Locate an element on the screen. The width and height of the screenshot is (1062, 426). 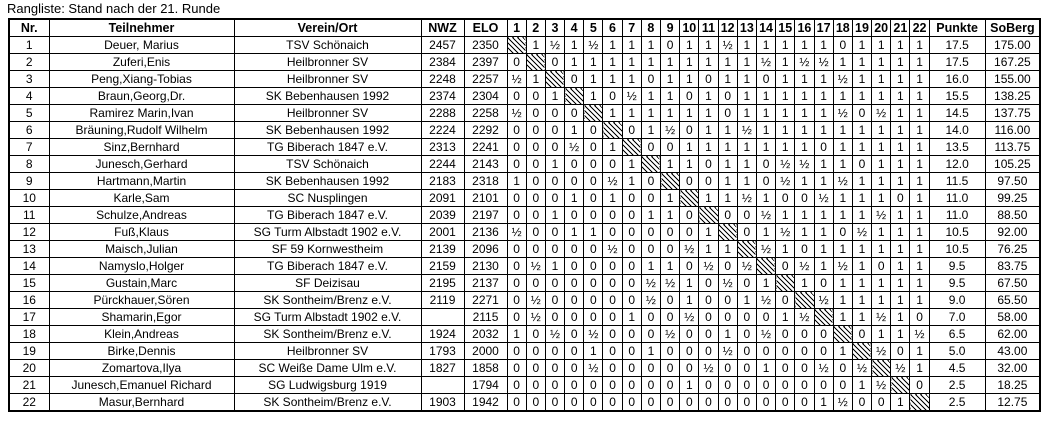
elo-cell: 1858 is located at coordinates (485, 368).